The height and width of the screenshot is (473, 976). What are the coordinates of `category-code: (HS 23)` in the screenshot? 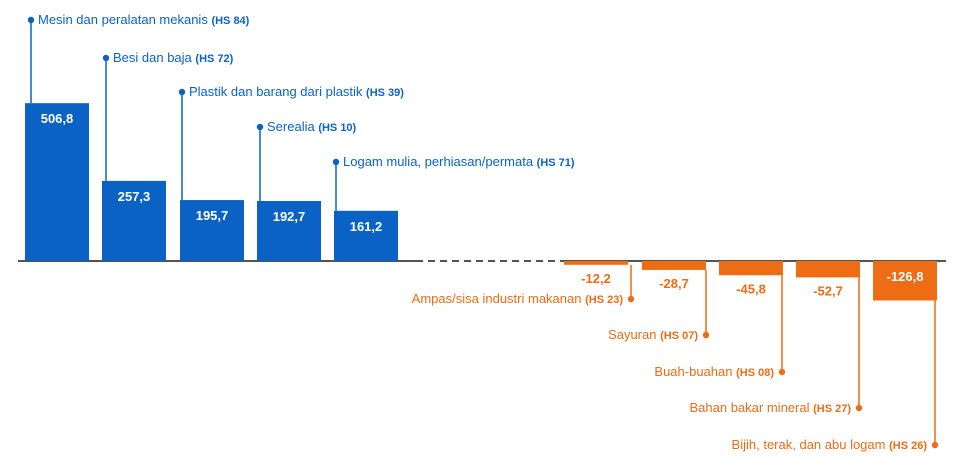 It's located at (604, 300).